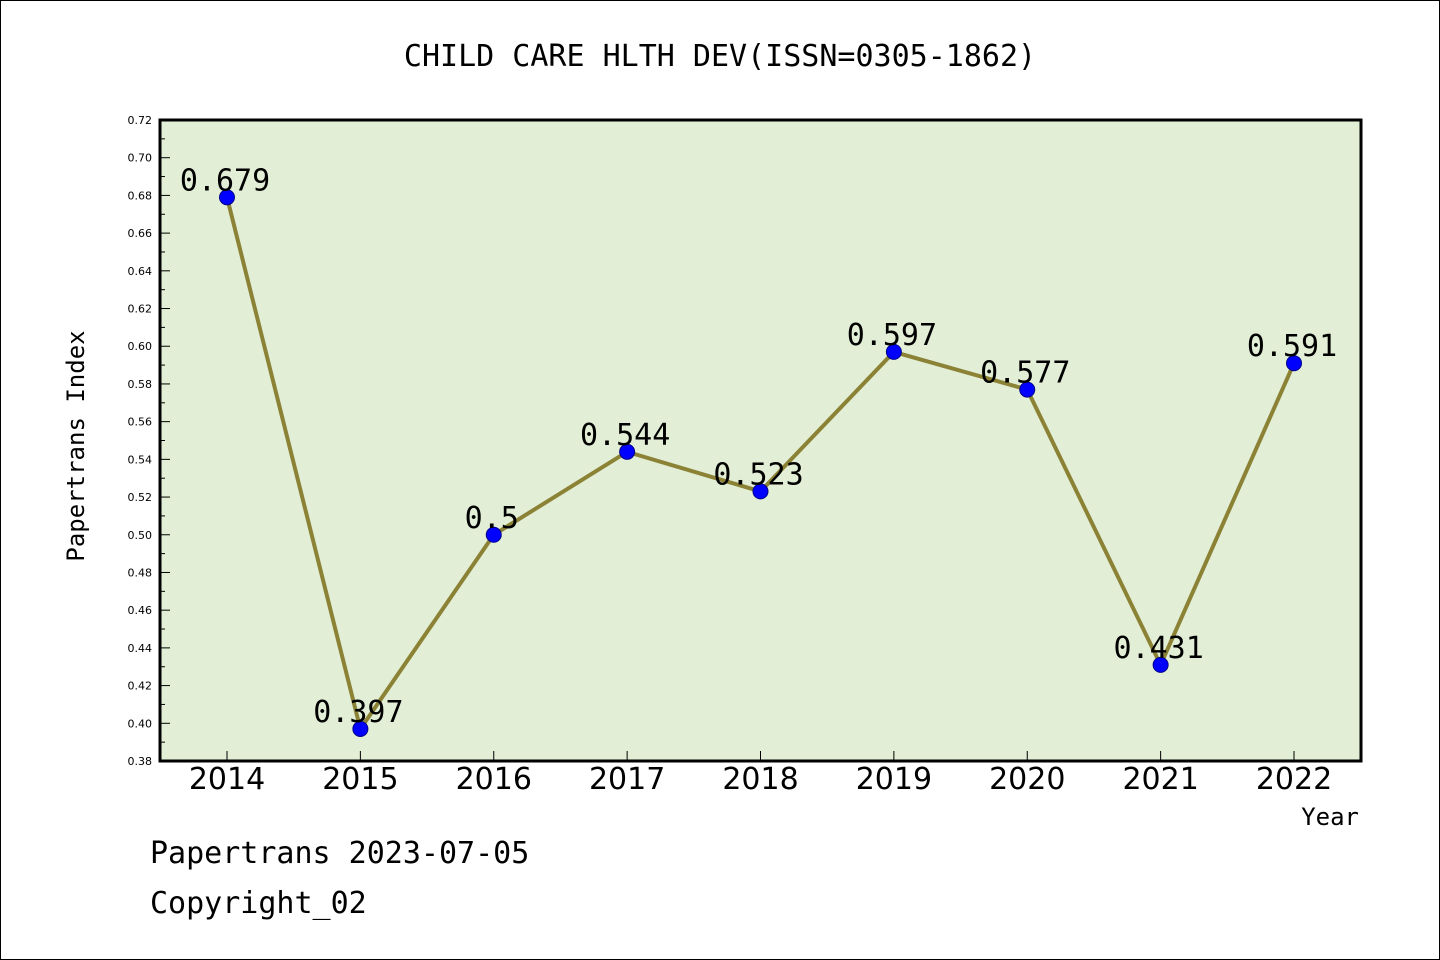 The image size is (1440, 960). What do you see at coordinates (140, 120) in the screenshot?
I see `y-tick-label: 0.72` at bounding box center [140, 120].